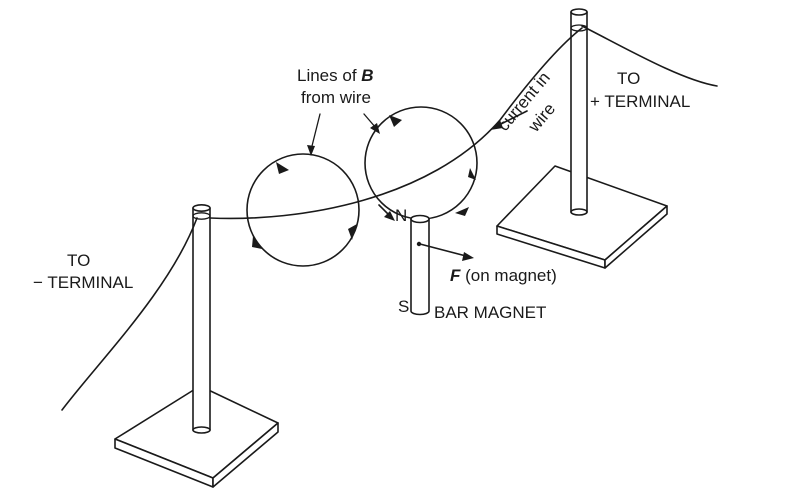  I want to click on label-to-plus: TO, so click(628, 78).